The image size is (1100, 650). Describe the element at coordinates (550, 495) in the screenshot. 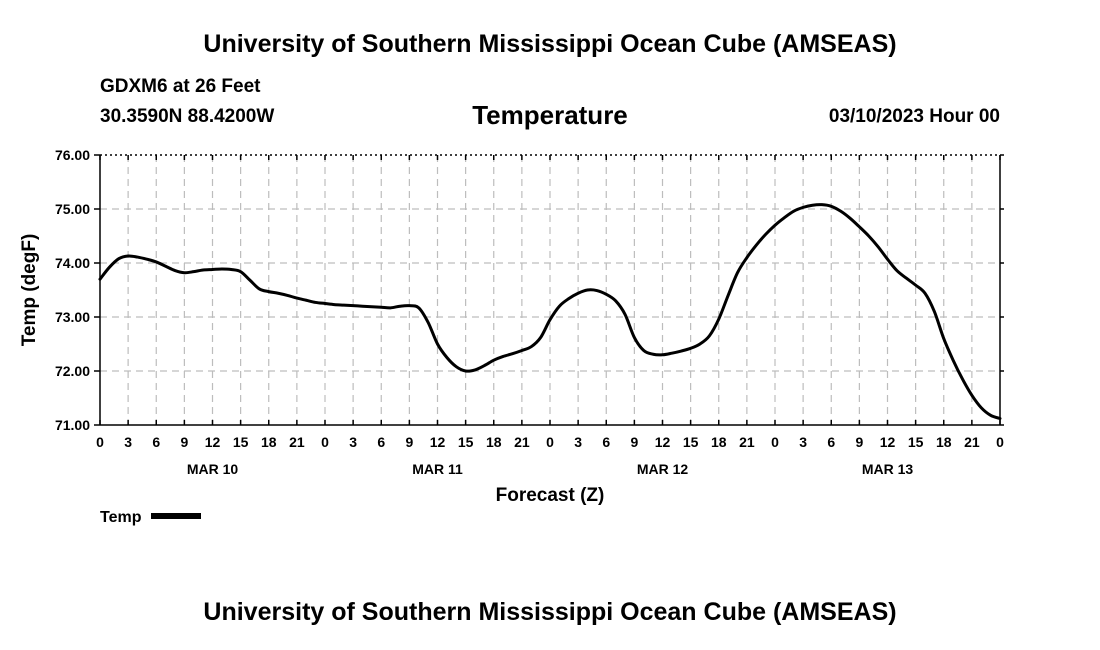

I see `x-axis-label: Forecast (Z)` at that location.